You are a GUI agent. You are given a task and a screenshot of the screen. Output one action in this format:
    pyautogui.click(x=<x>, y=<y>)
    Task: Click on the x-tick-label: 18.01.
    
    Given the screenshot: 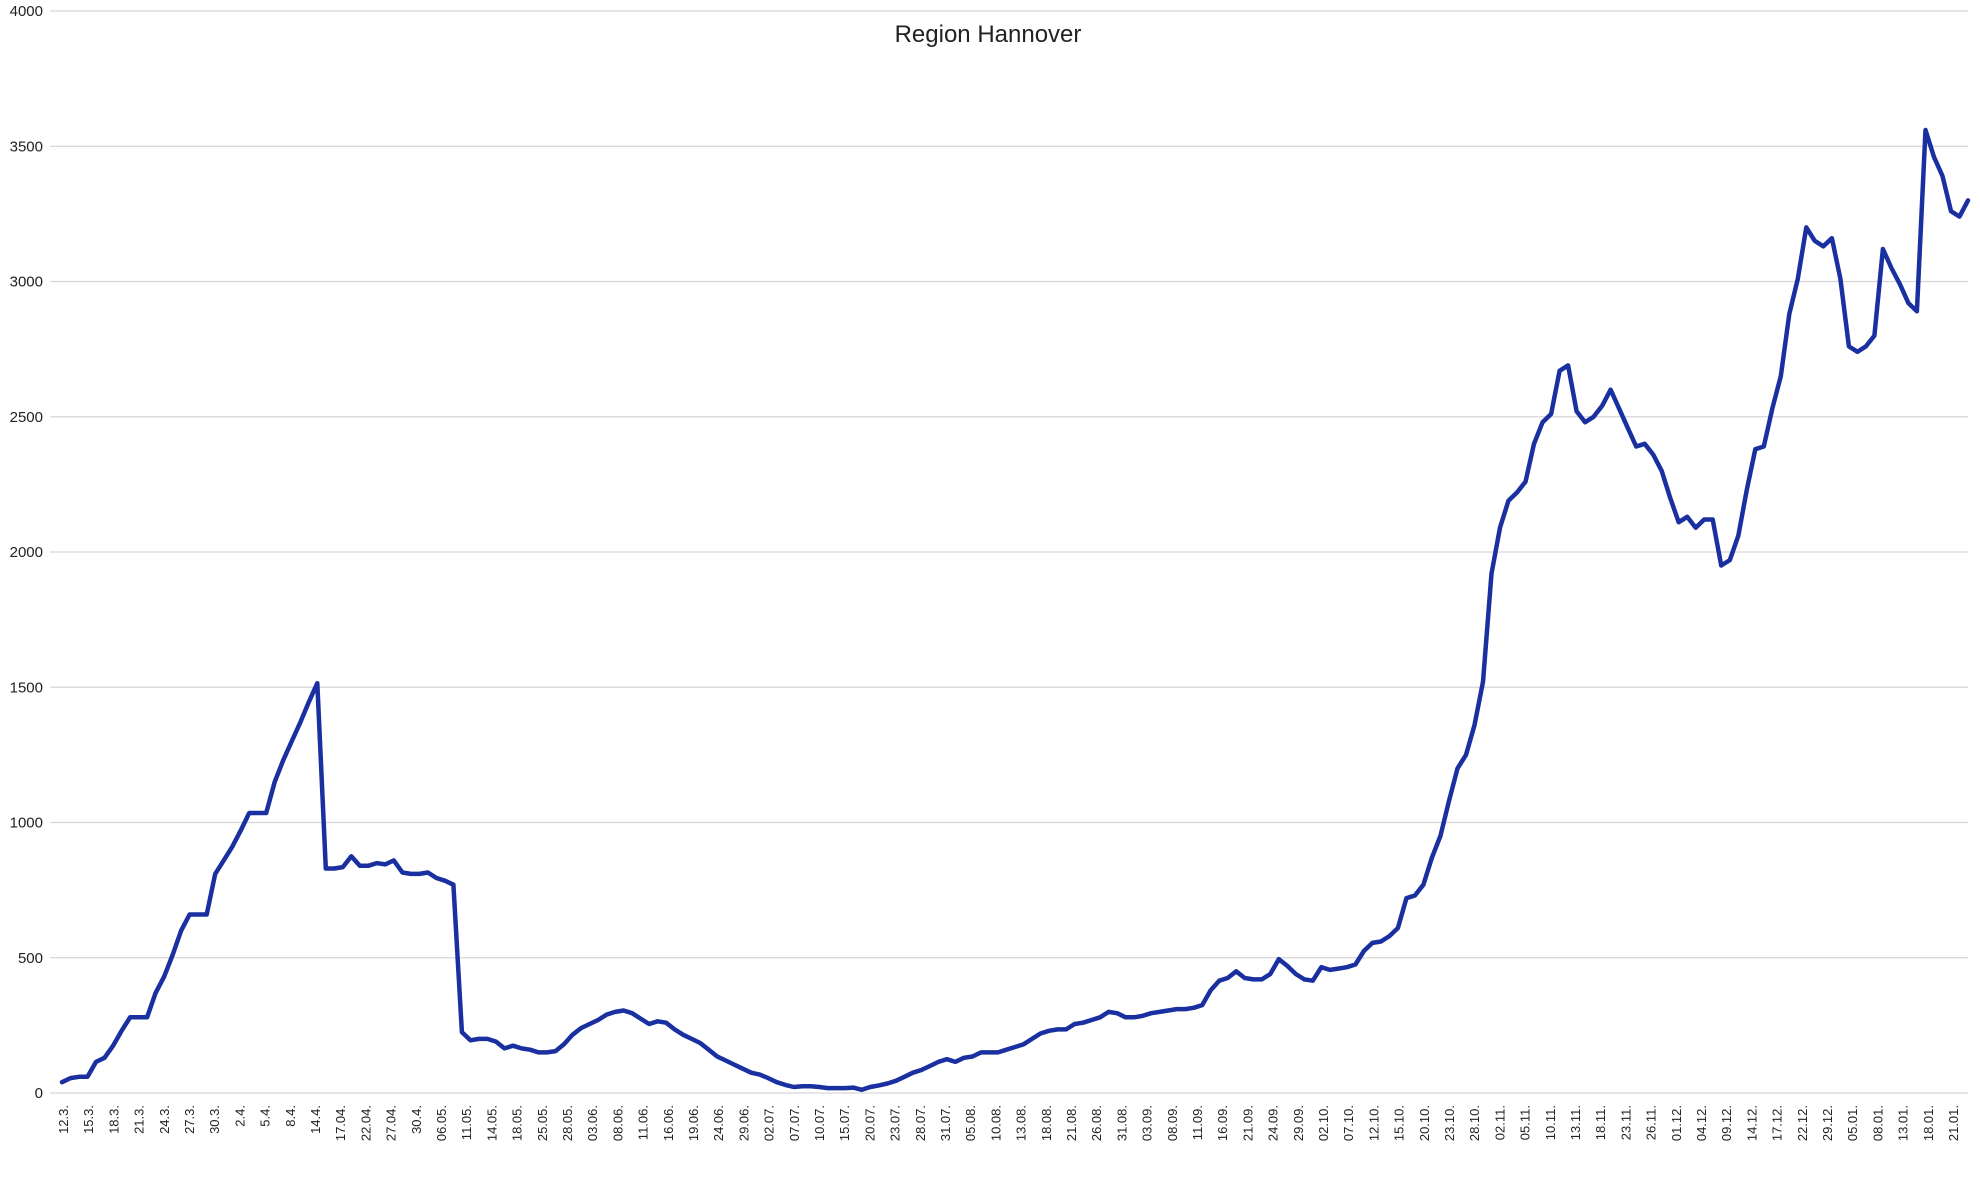 What is the action you would take?
    pyautogui.click(x=1928, y=1123)
    